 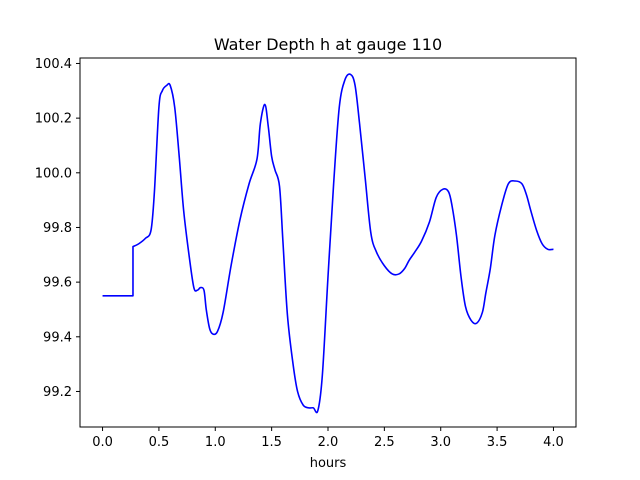 I want to click on y-tick-label: 99.4, so click(x=57, y=337).